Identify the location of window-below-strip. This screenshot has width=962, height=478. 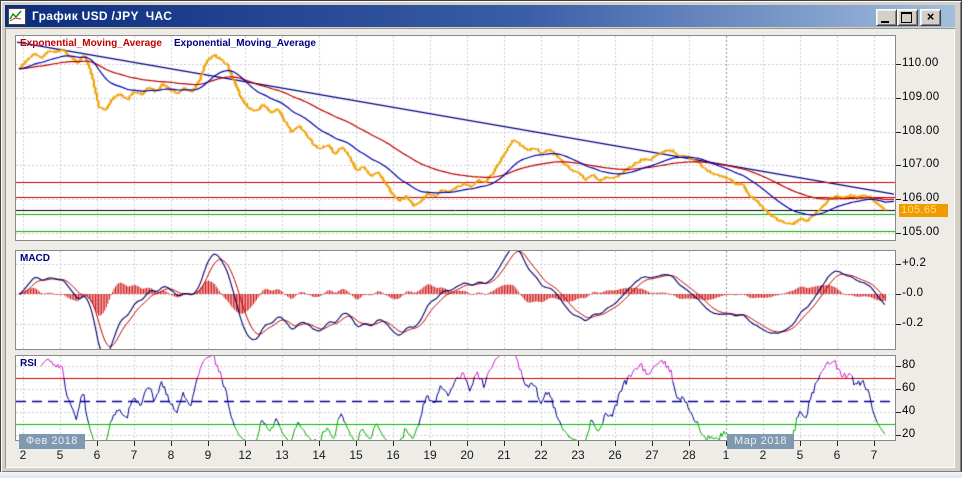
(481, 475).